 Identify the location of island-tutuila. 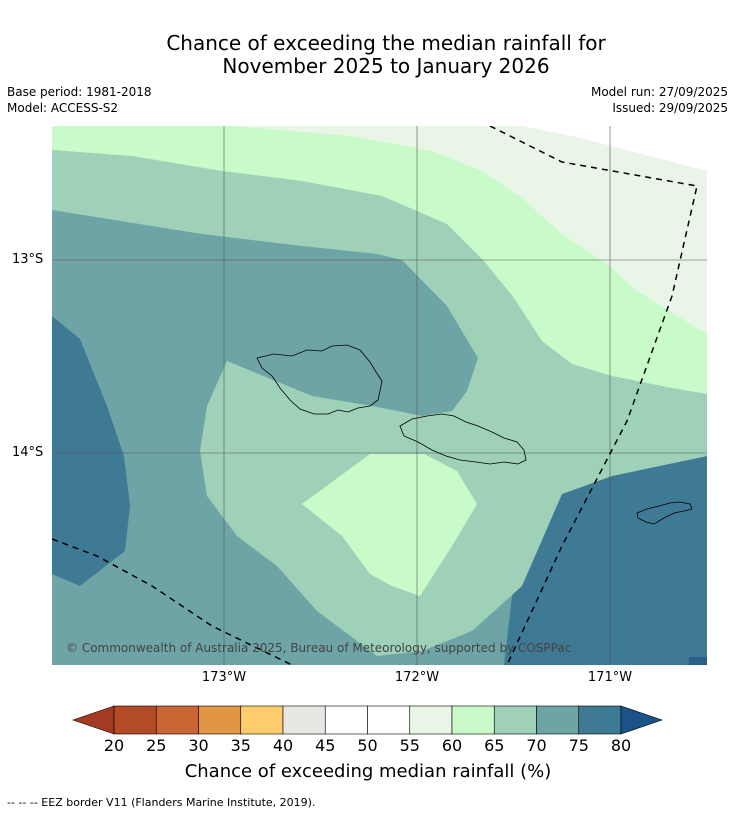
(664, 513).